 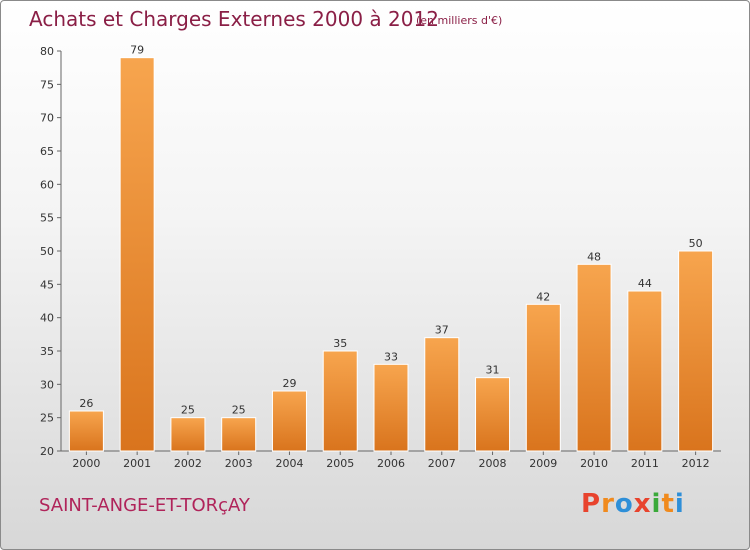 I want to click on bar-2009, so click(x=543, y=377).